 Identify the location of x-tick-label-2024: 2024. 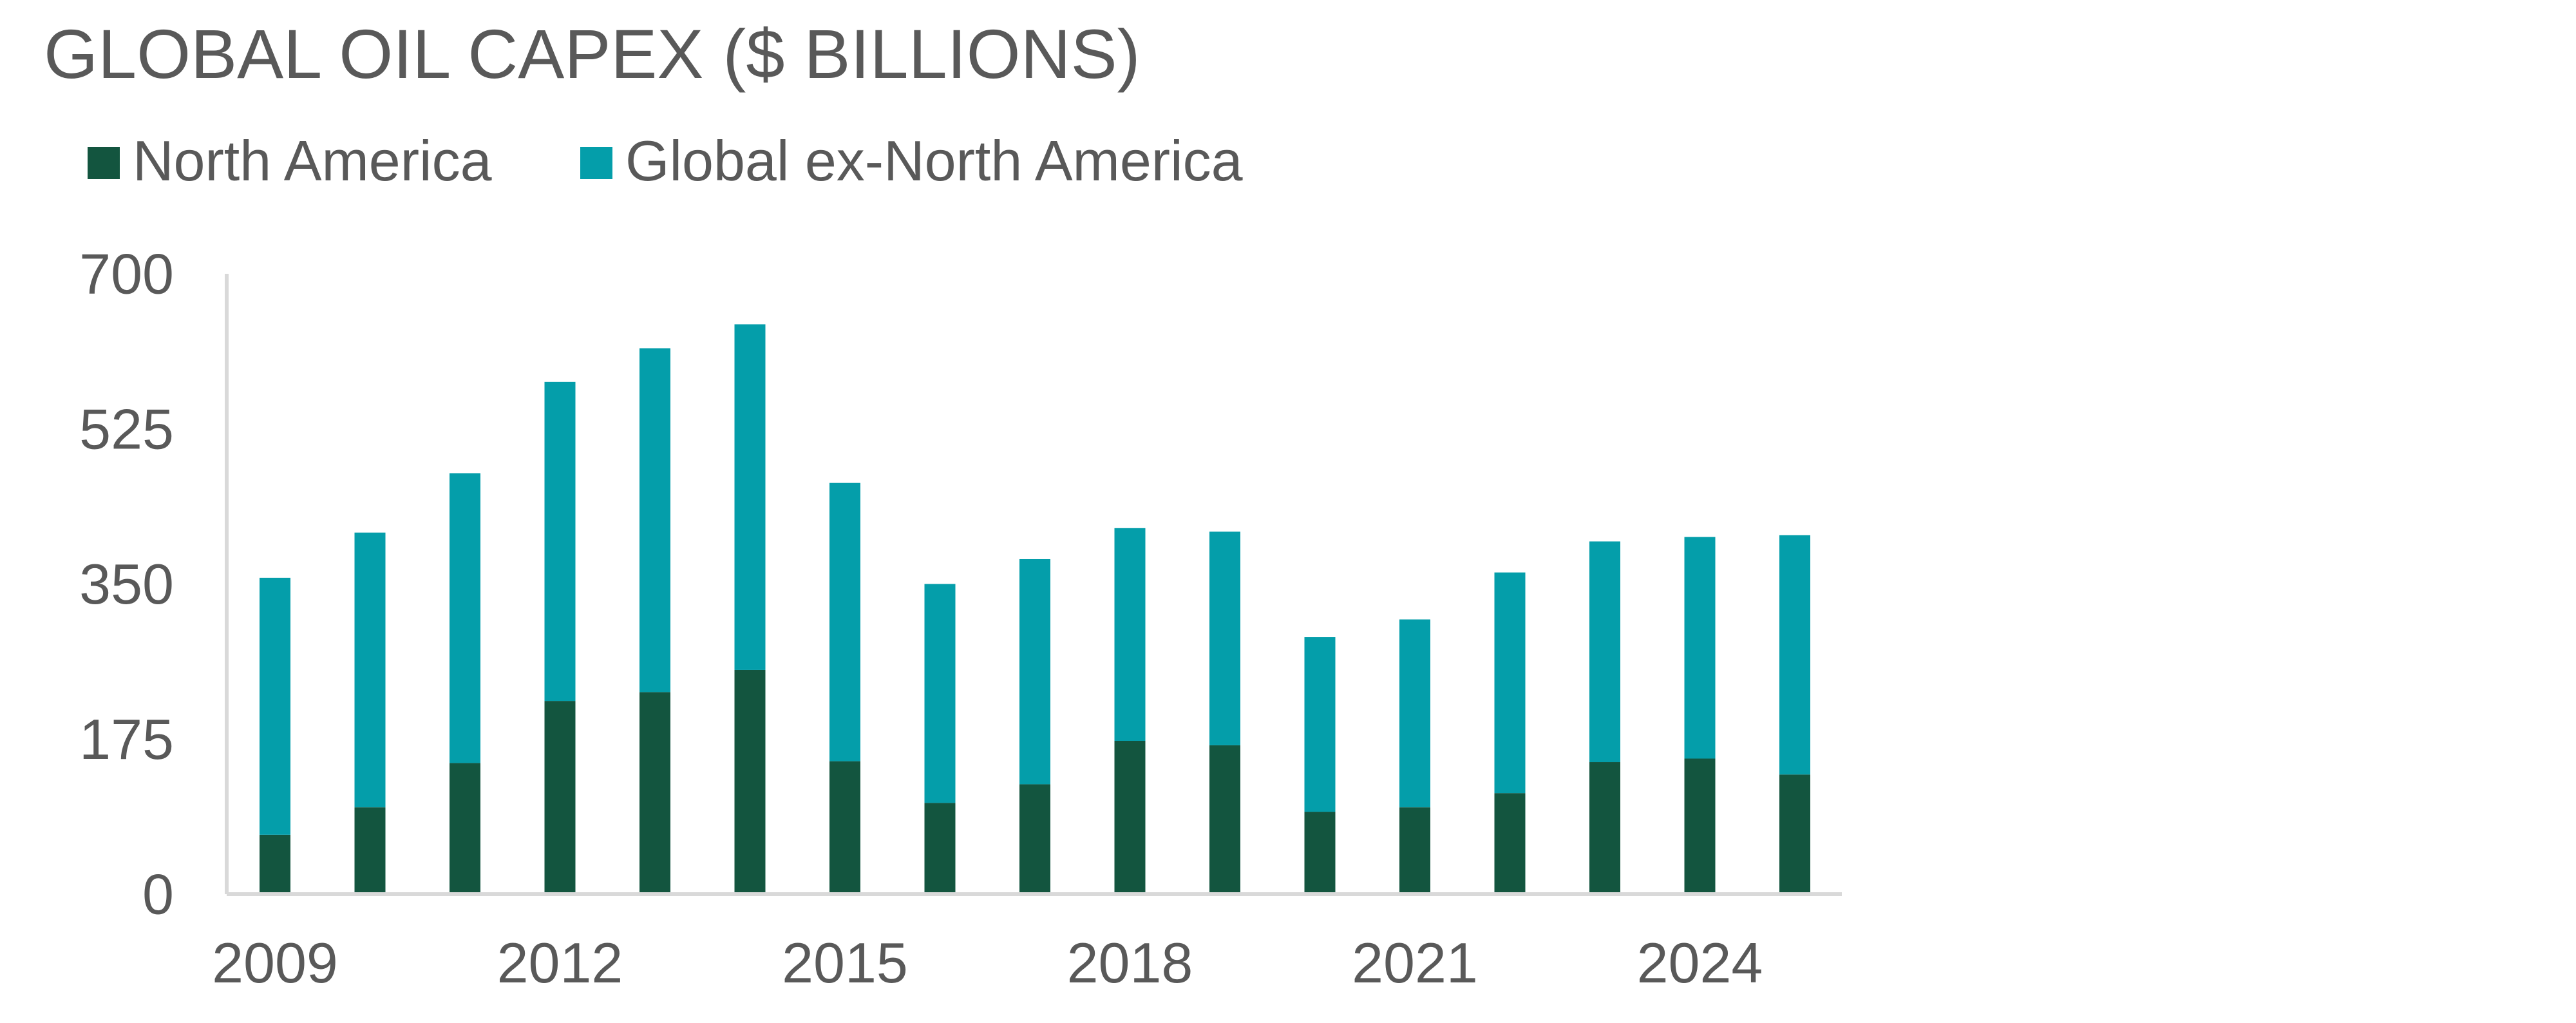
(1700, 963).